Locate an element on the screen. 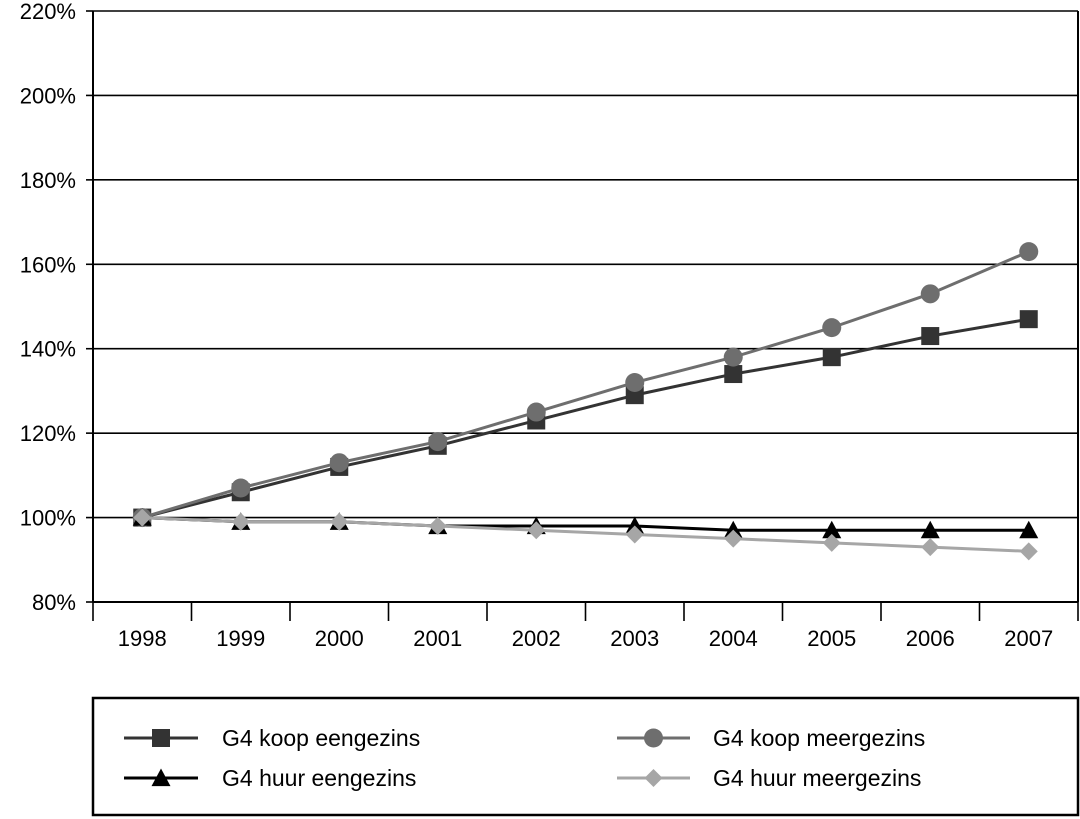 The width and height of the screenshot is (1080, 819). data-point-g4-koop-eengezins-2007 is located at coordinates (1028, 319).